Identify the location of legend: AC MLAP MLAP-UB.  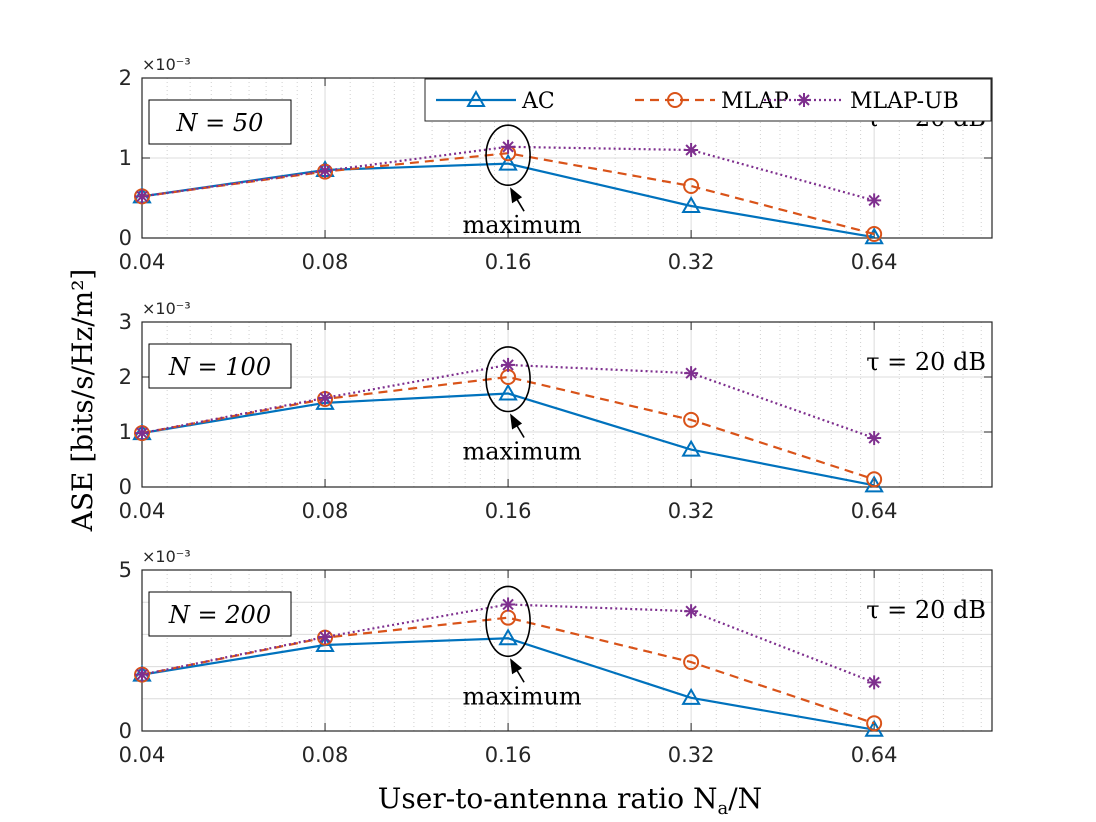
(708, 100).